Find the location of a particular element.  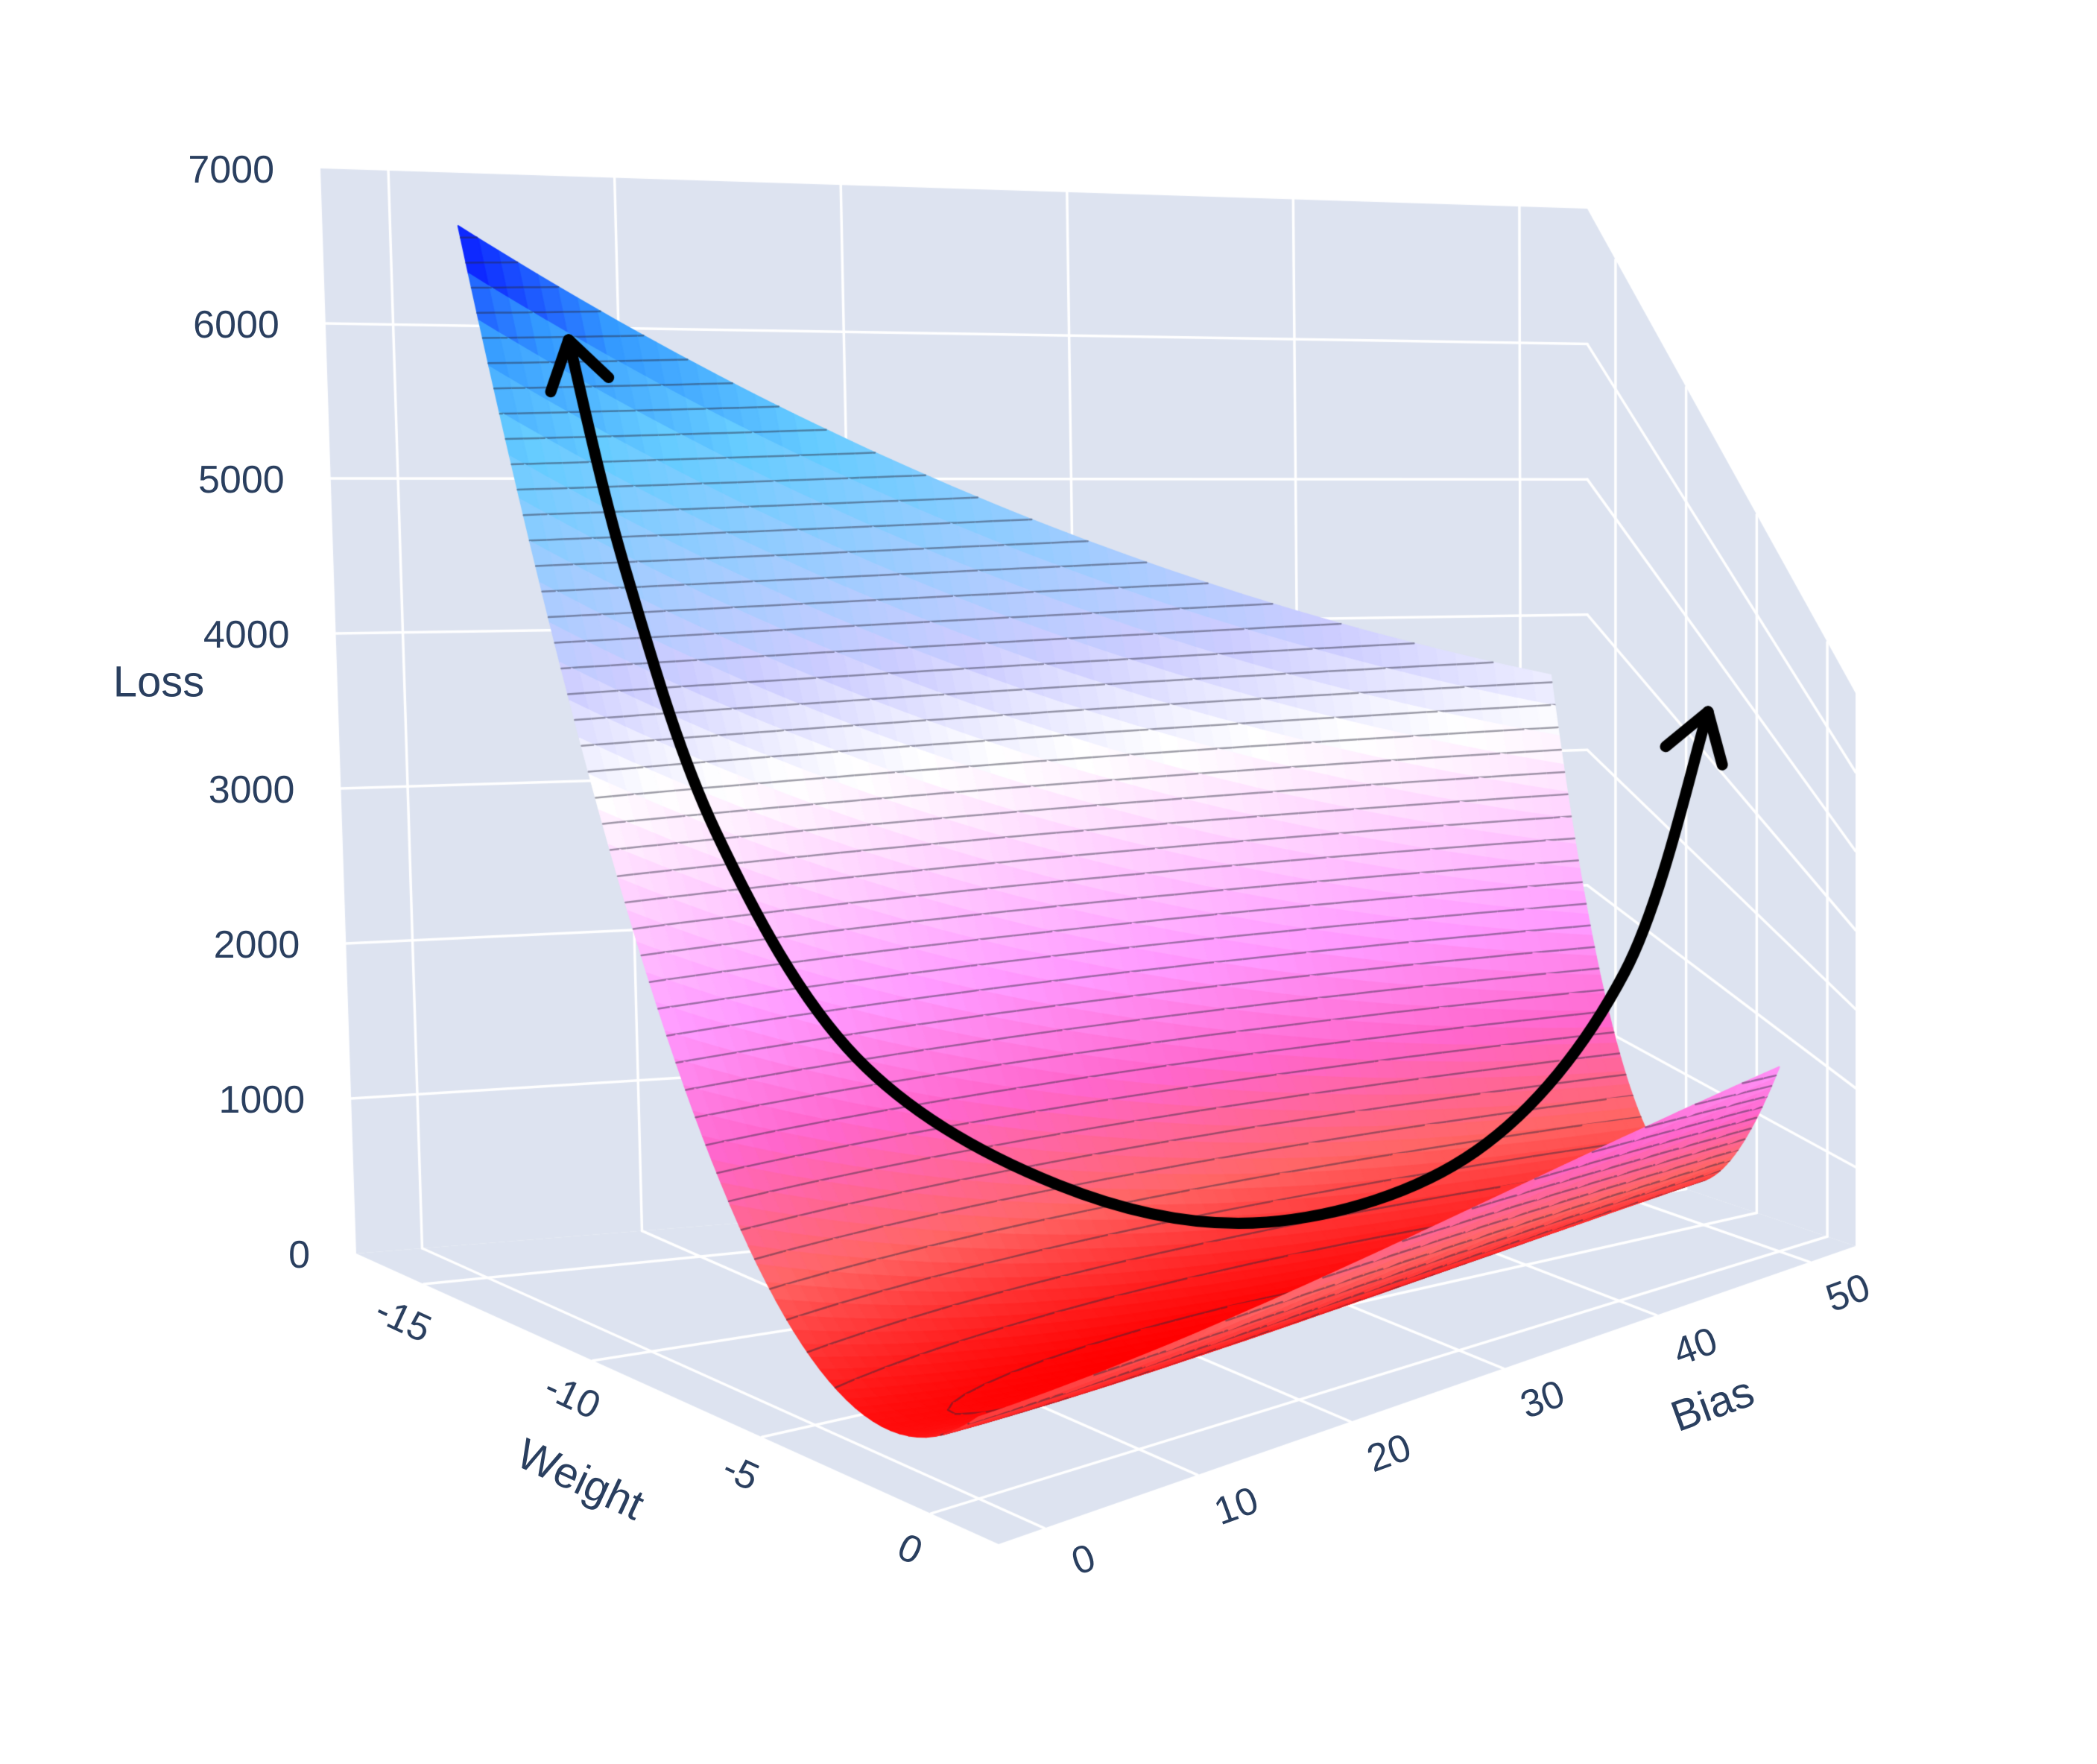

loss-tick: 0 is located at coordinates (299, 1255).